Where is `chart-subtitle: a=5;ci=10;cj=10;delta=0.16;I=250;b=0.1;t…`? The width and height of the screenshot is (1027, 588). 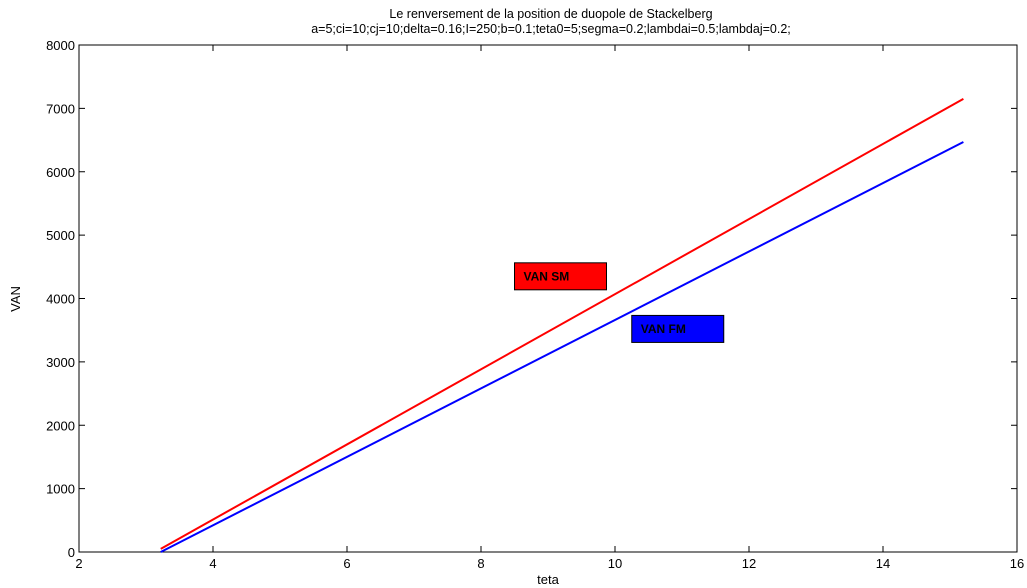
chart-subtitle: a=5;ci=10;cj=10;delta=0.16;I=250;b=0.1;t… is located at coordinates (551, 29).